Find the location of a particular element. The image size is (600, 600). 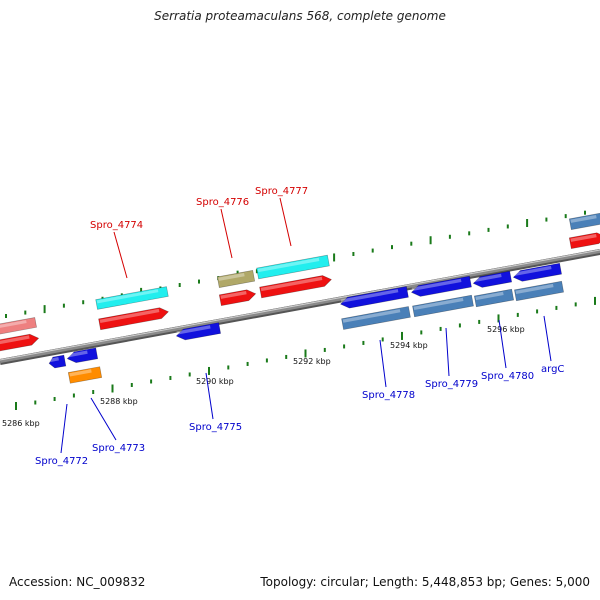

cds-red-left-shine is located at coordinates (15, 340).